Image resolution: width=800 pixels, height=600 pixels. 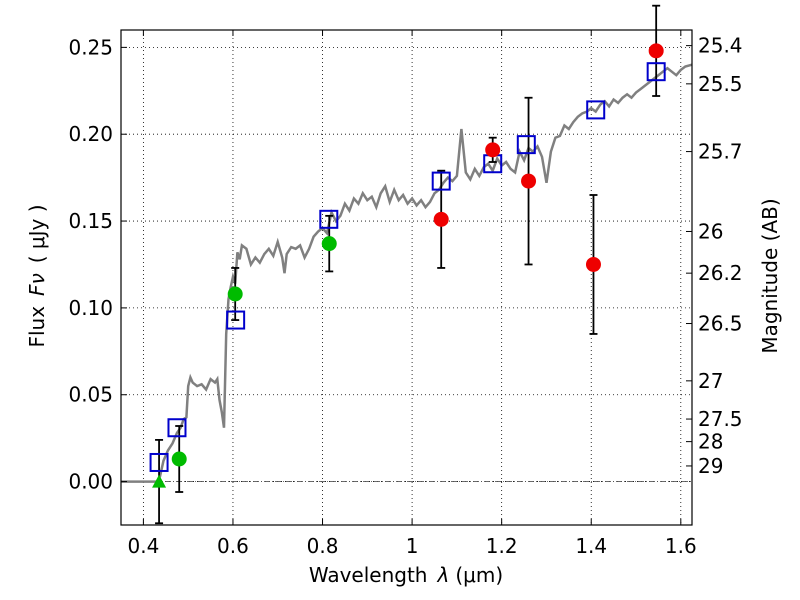 What do you see at coordinates (770, 275) in the screenshot?
I see `y2-axis-title: Magnitude (AB)` at bounding box center [770, 275].